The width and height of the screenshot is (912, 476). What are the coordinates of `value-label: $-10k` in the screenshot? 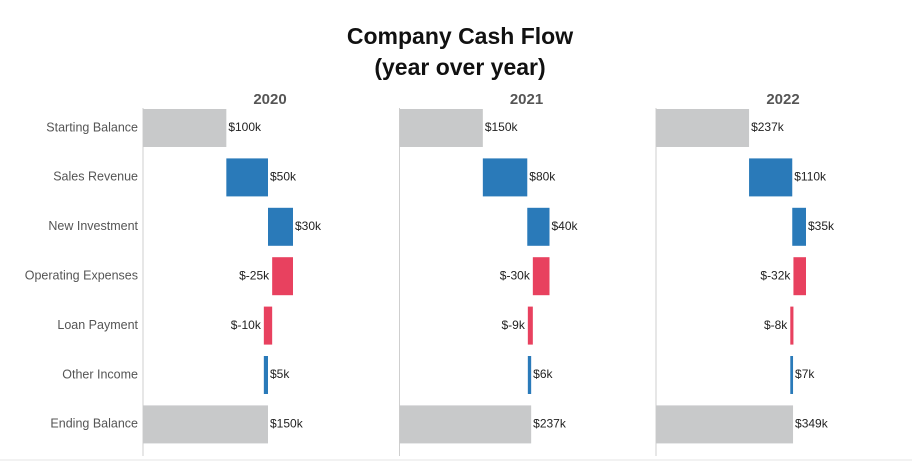 It's located at (246, 325).